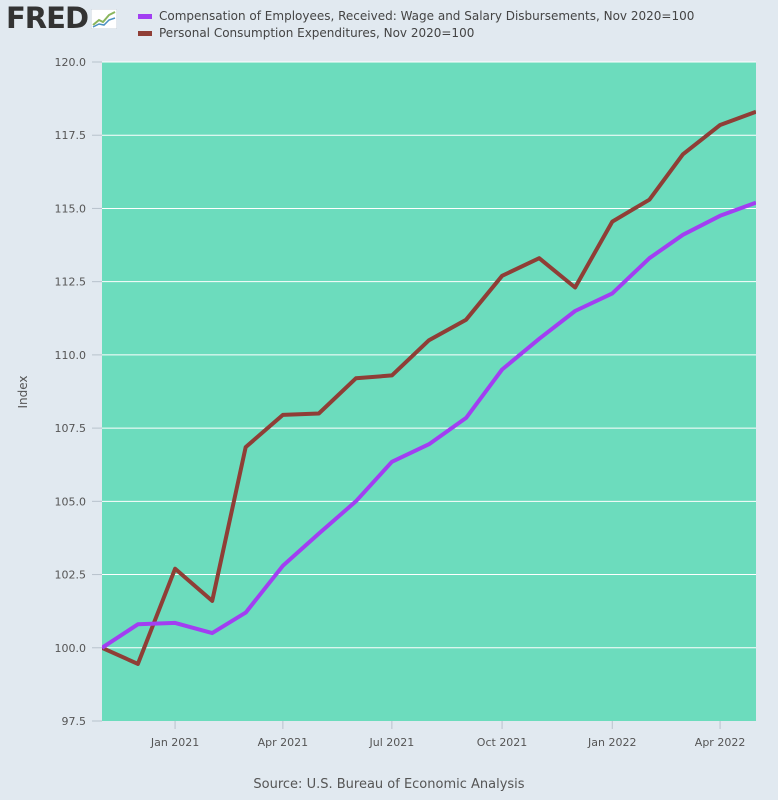  Describe the element at coordinates (74, 721) in the screenshot. I see `y-tick-label: 97.5` at that location.